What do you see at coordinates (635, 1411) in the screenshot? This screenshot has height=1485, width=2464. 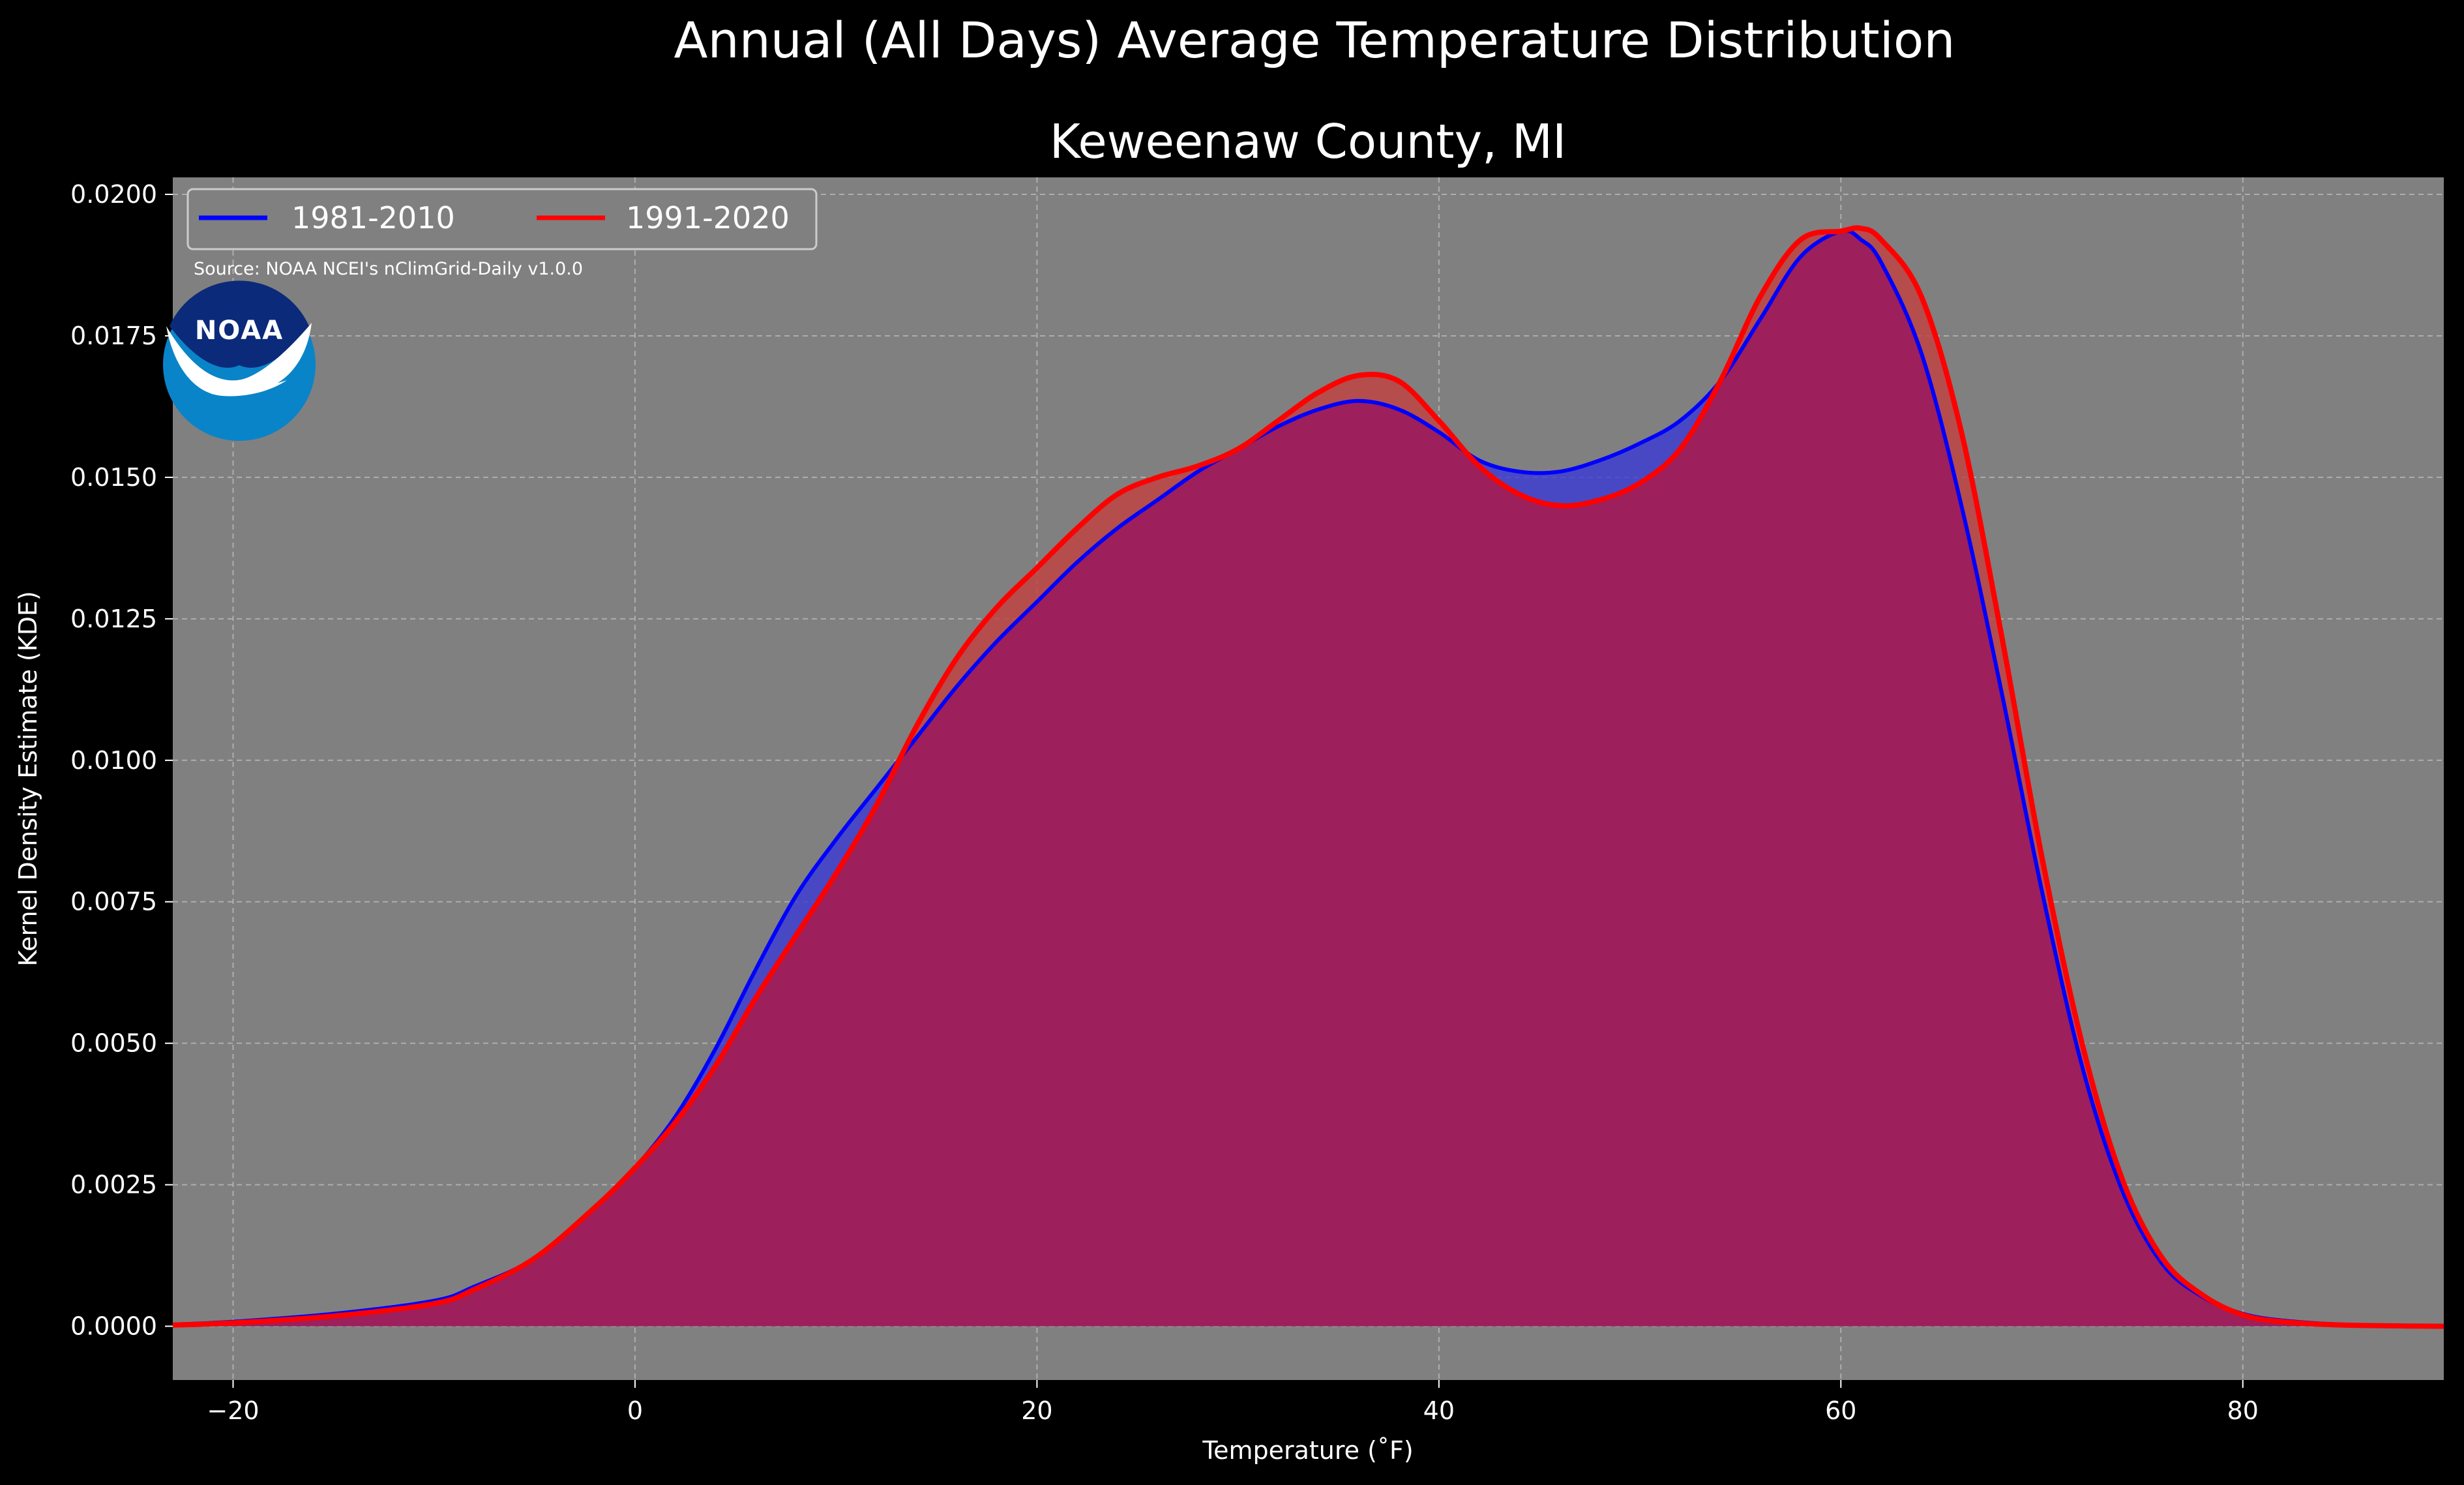 I see `x-tick-label: 0` at bounding box center [635, 1411].